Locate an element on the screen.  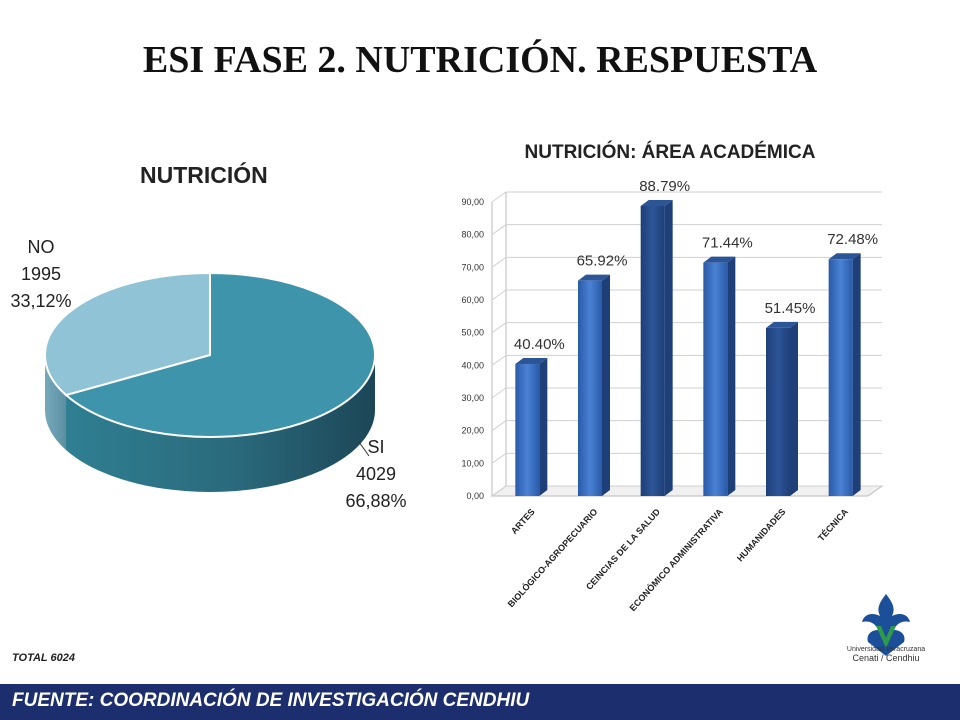
bar-data-label: 40.40% is located at coordinates (539, 344).